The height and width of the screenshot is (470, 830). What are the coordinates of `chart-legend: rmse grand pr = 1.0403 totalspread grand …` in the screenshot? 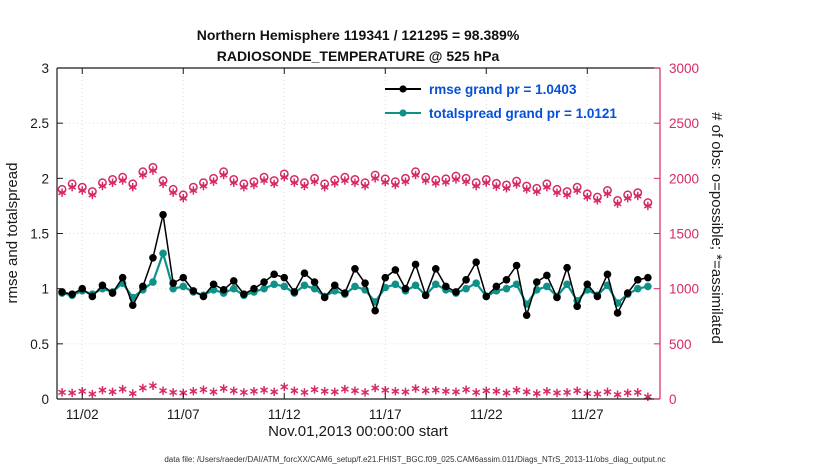 It's located at (501, 101).